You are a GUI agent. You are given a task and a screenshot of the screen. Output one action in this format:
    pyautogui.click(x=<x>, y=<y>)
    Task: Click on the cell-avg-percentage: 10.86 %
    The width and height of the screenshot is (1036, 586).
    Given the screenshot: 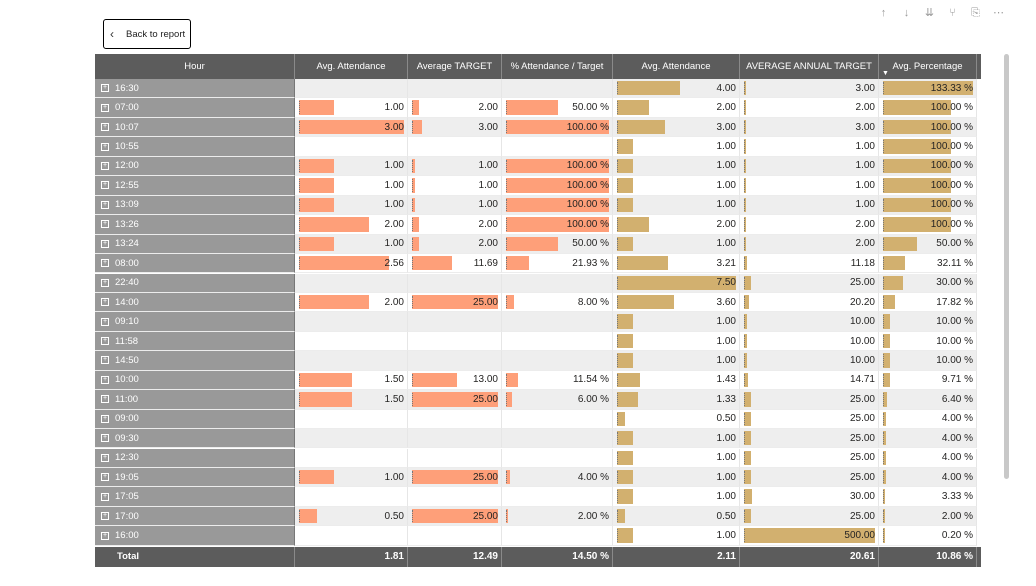 What is the action you would take?
    pyautogui.click(x=928, y=556)
    